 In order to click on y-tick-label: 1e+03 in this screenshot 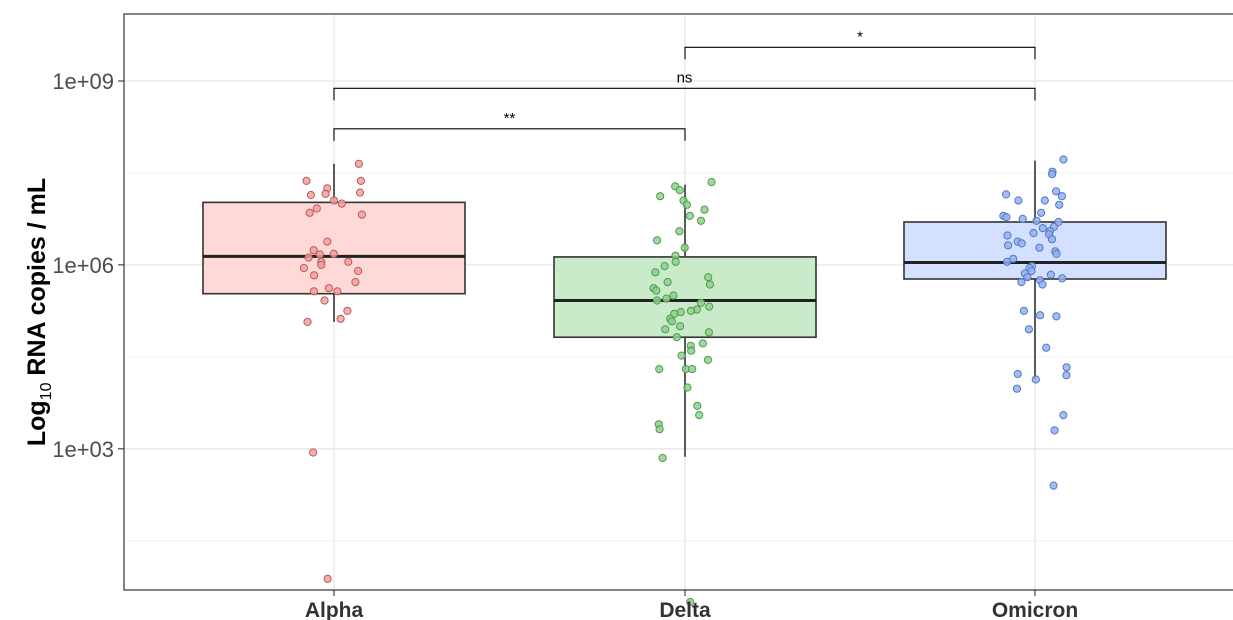, I will do `click(83, 449)`.